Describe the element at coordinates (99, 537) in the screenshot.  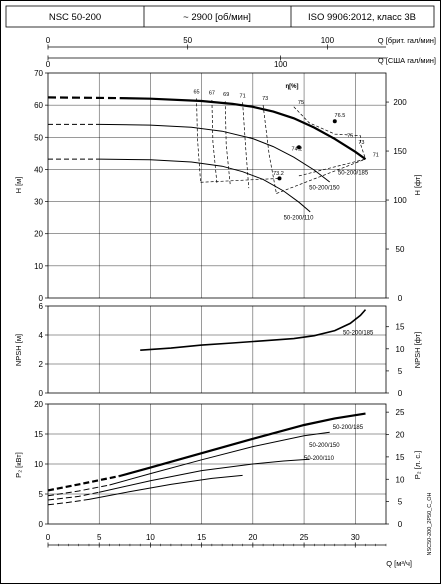
I see `q-m3h-tick-label: 5` at that location.